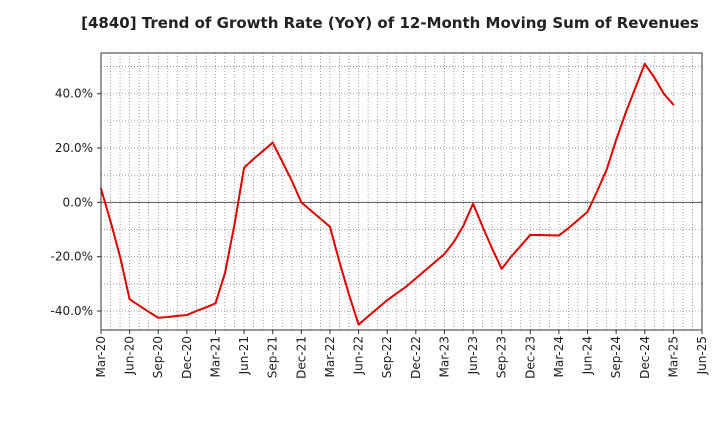  I want to click on y-tick-label: 20.0%, so click(74, 148).